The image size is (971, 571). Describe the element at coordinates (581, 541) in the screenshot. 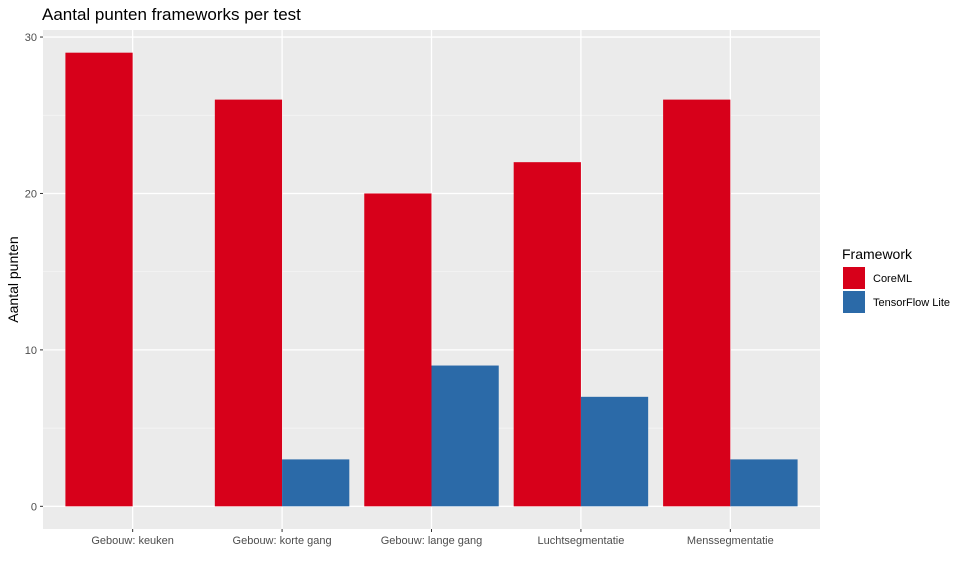

I see `x-tick-label: Luchtsegmentatie` at that location.